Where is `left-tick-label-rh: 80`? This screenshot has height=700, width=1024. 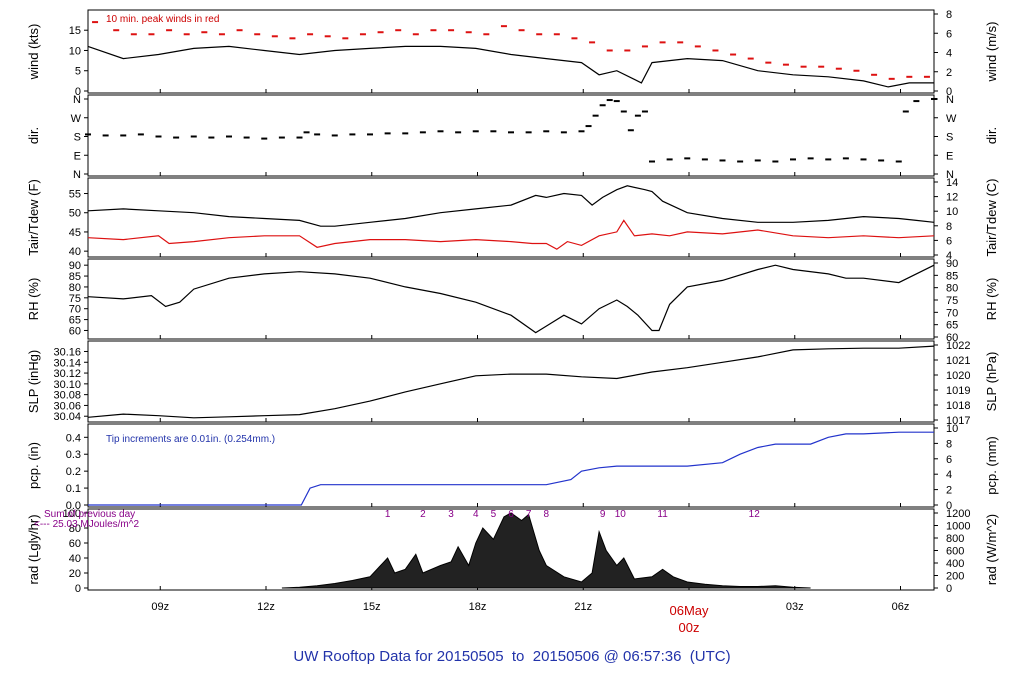 left-tick-label-rh: 80 is located at coordinates (75, 288).